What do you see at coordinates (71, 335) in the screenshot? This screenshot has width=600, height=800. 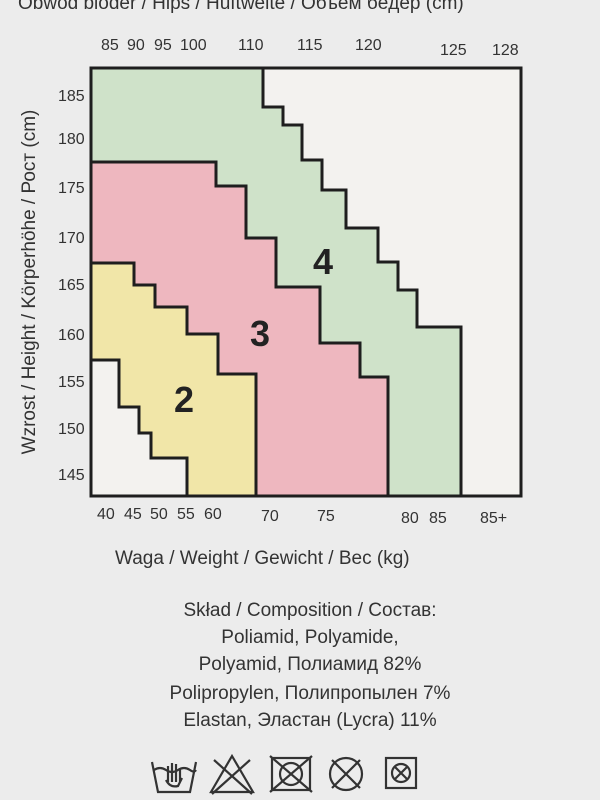 I see `height-tick: 160` at bounding box center [71, 335].